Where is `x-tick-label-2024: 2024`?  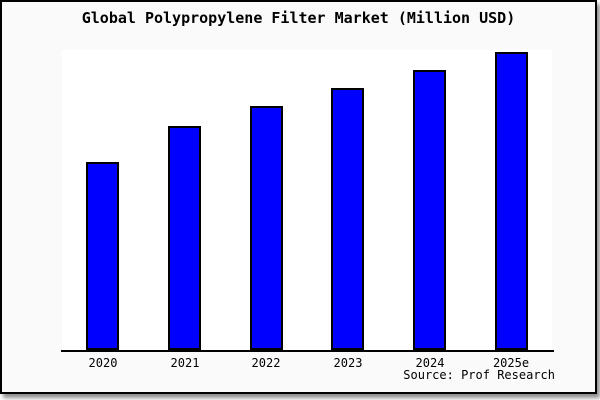
x-tick-label-2024: 2024 is located at coordinates (430, 363).